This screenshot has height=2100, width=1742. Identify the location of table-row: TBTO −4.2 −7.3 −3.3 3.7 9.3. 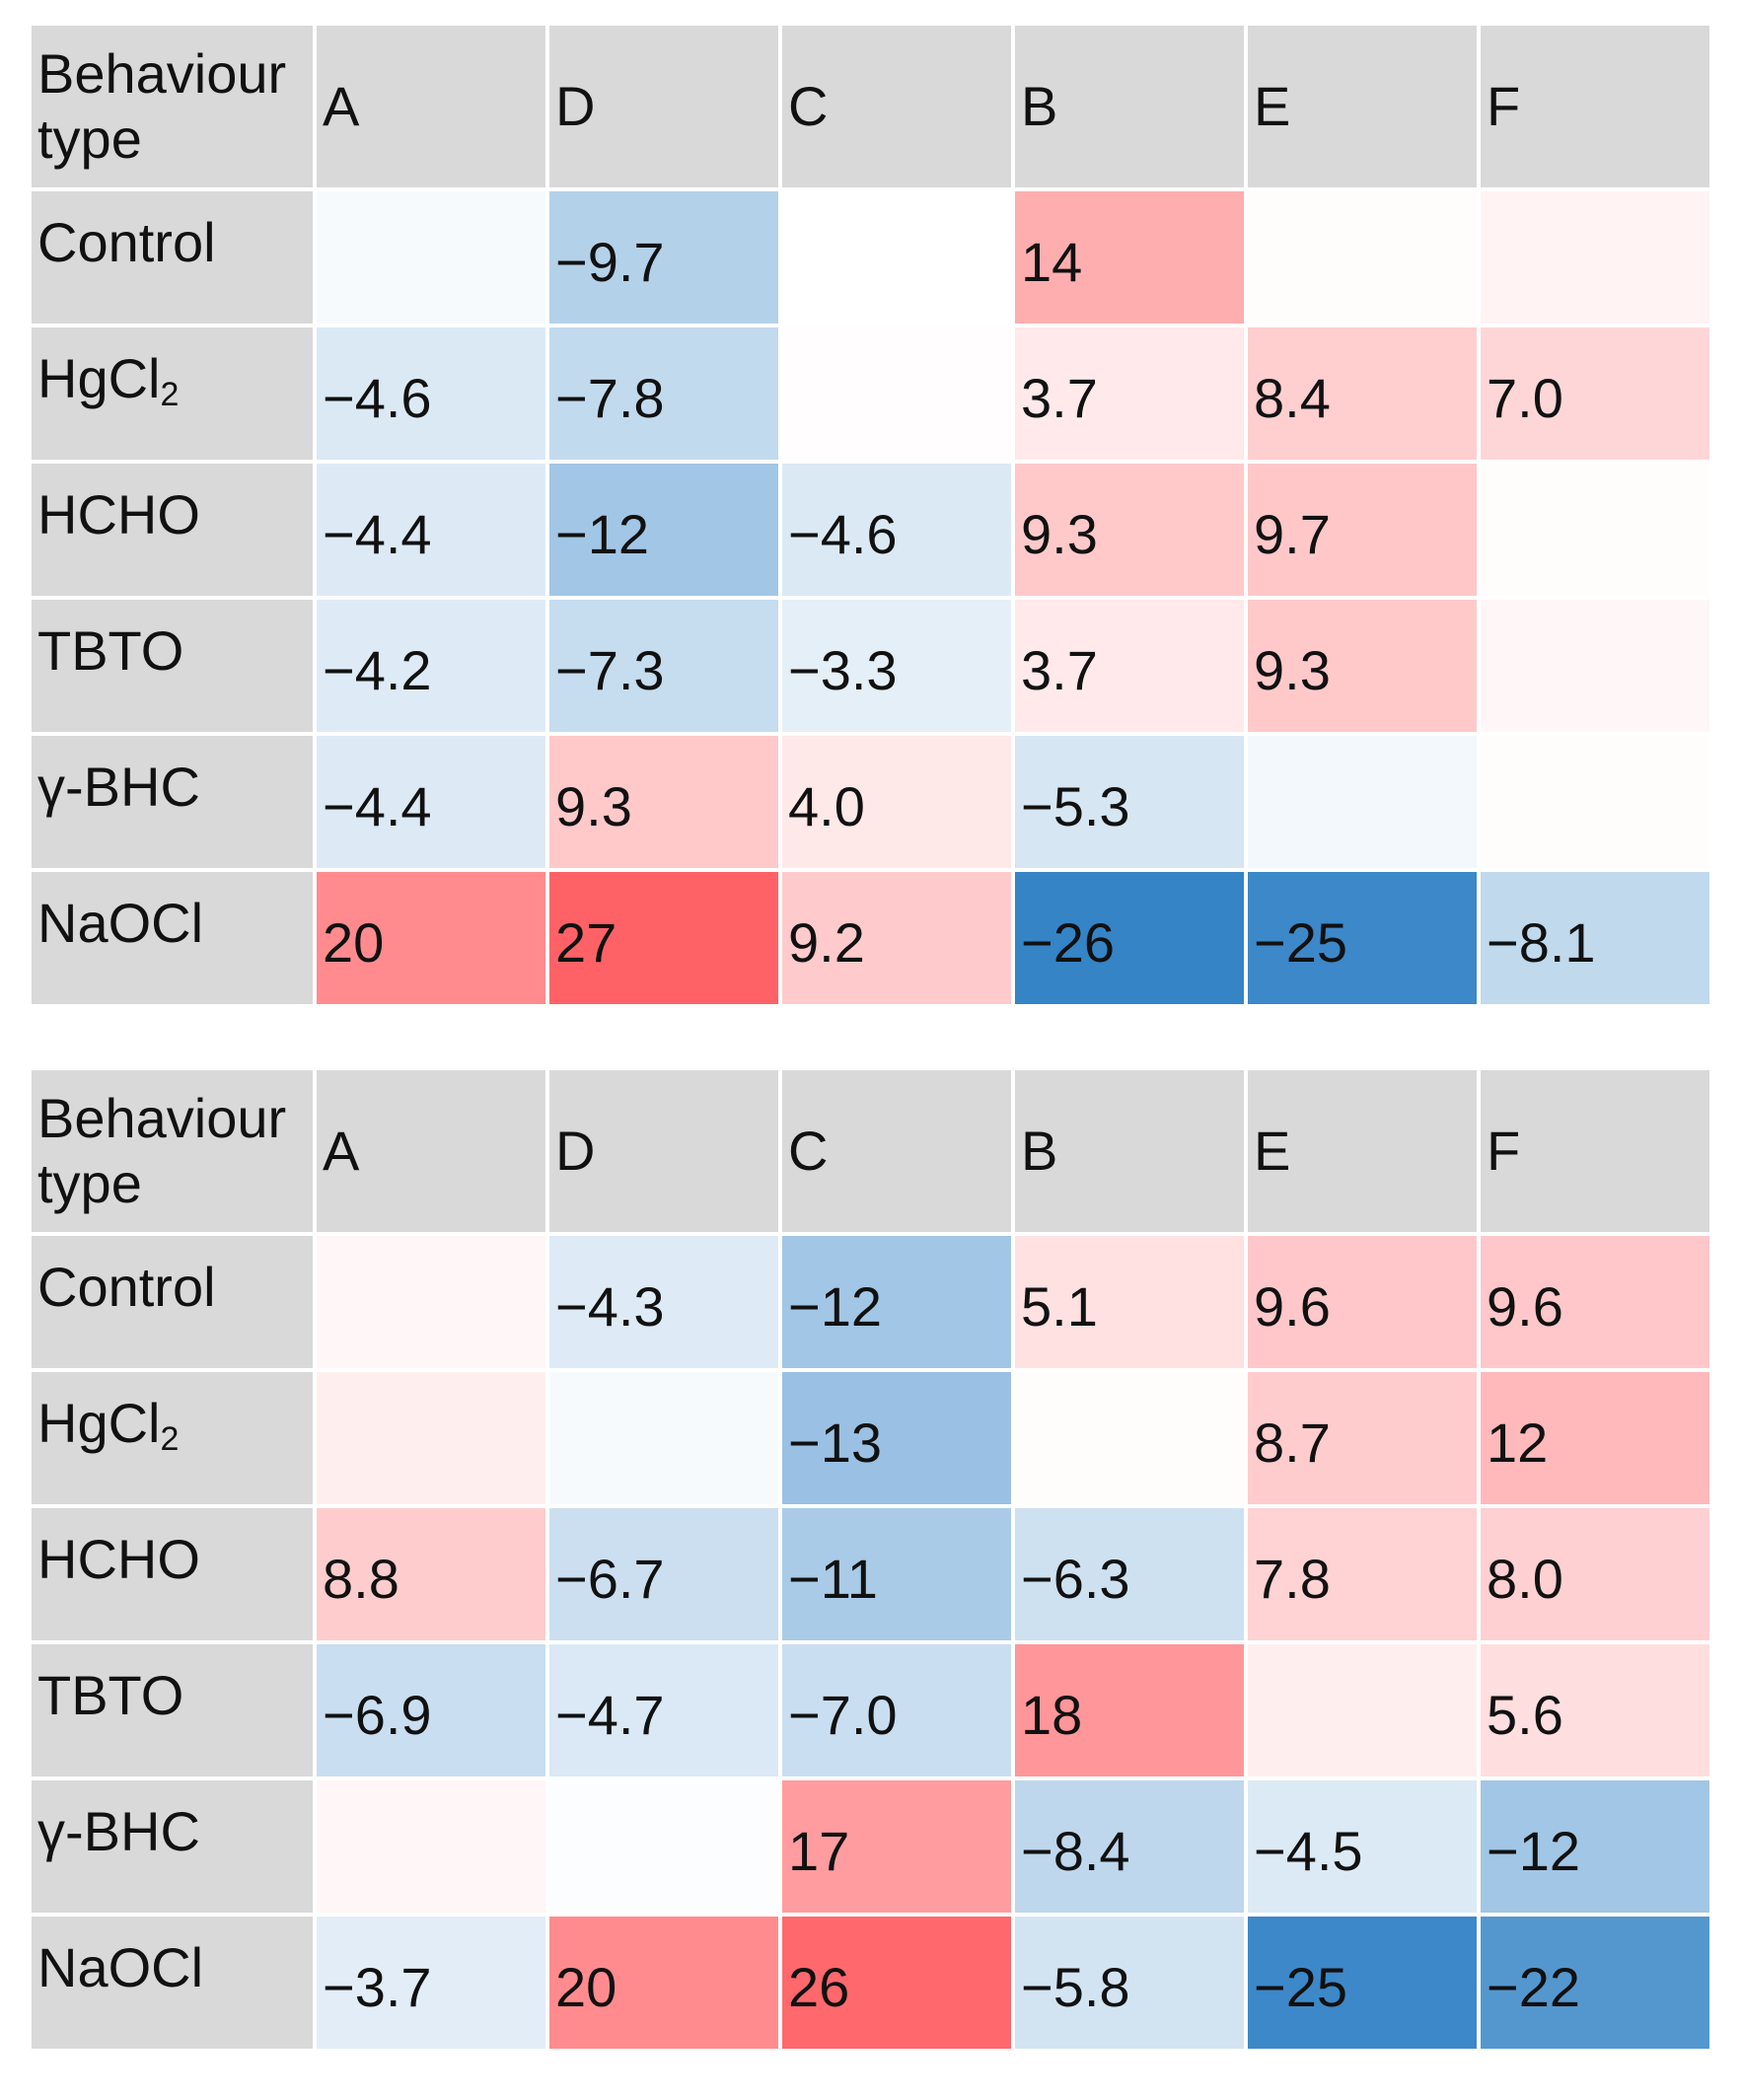
(870, 666).